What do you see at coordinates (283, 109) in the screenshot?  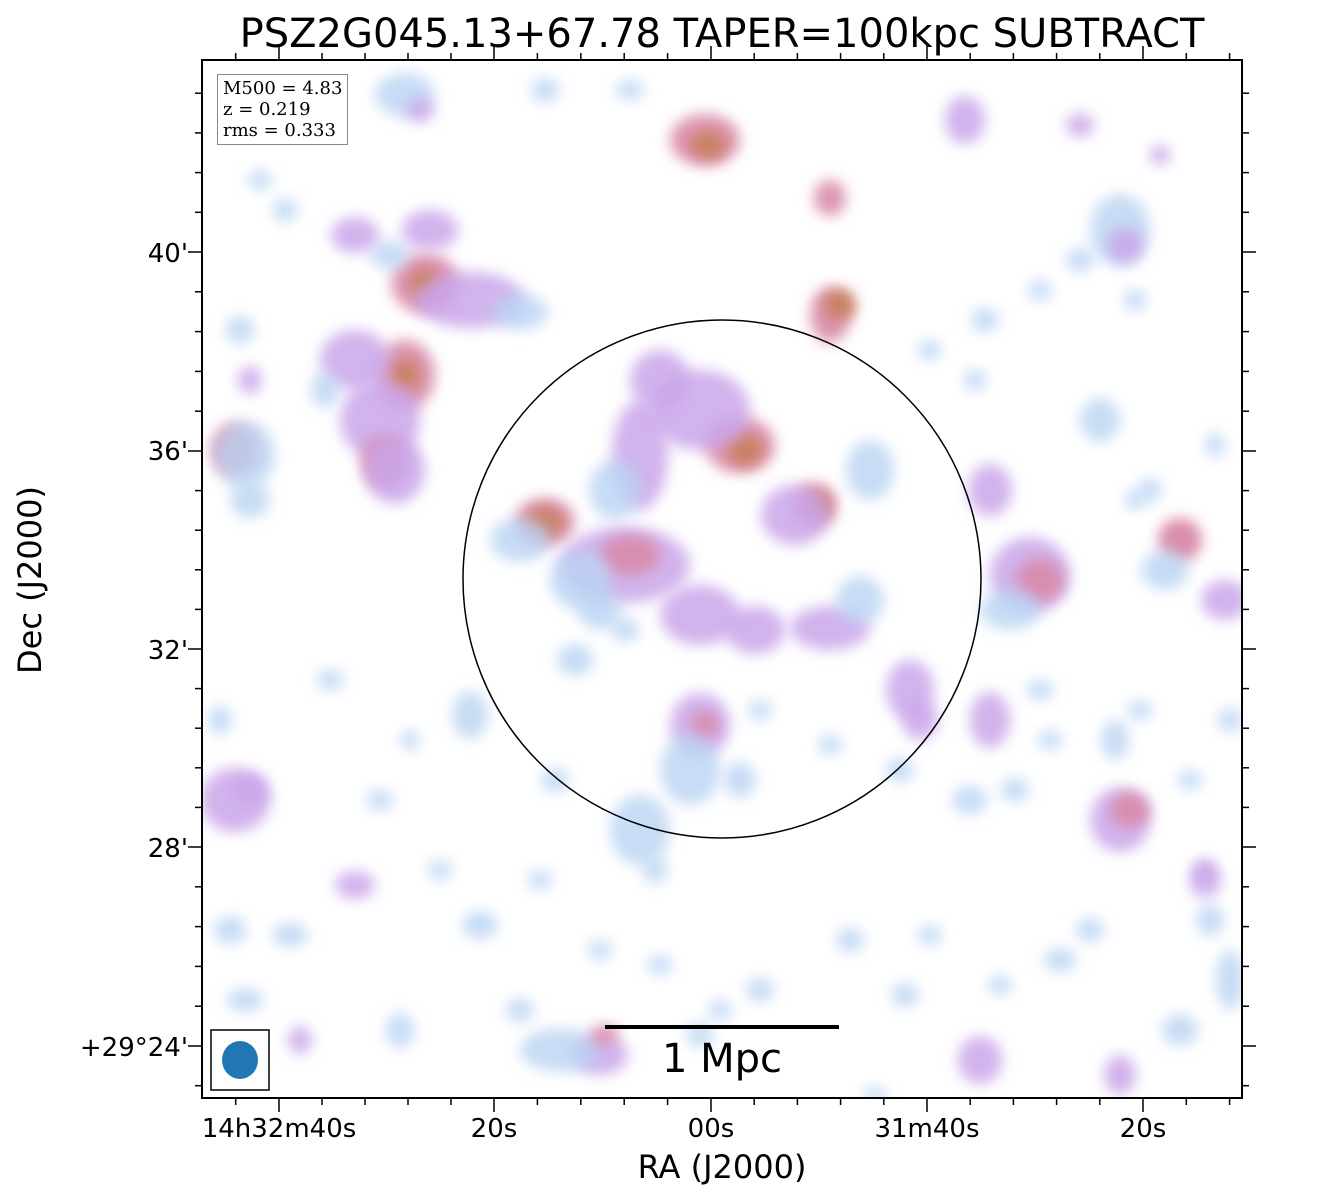 I see `cluster-info-box: M500 = 4.83 z = 0.219 rms = 0.333` at bounding box center [283, 109].